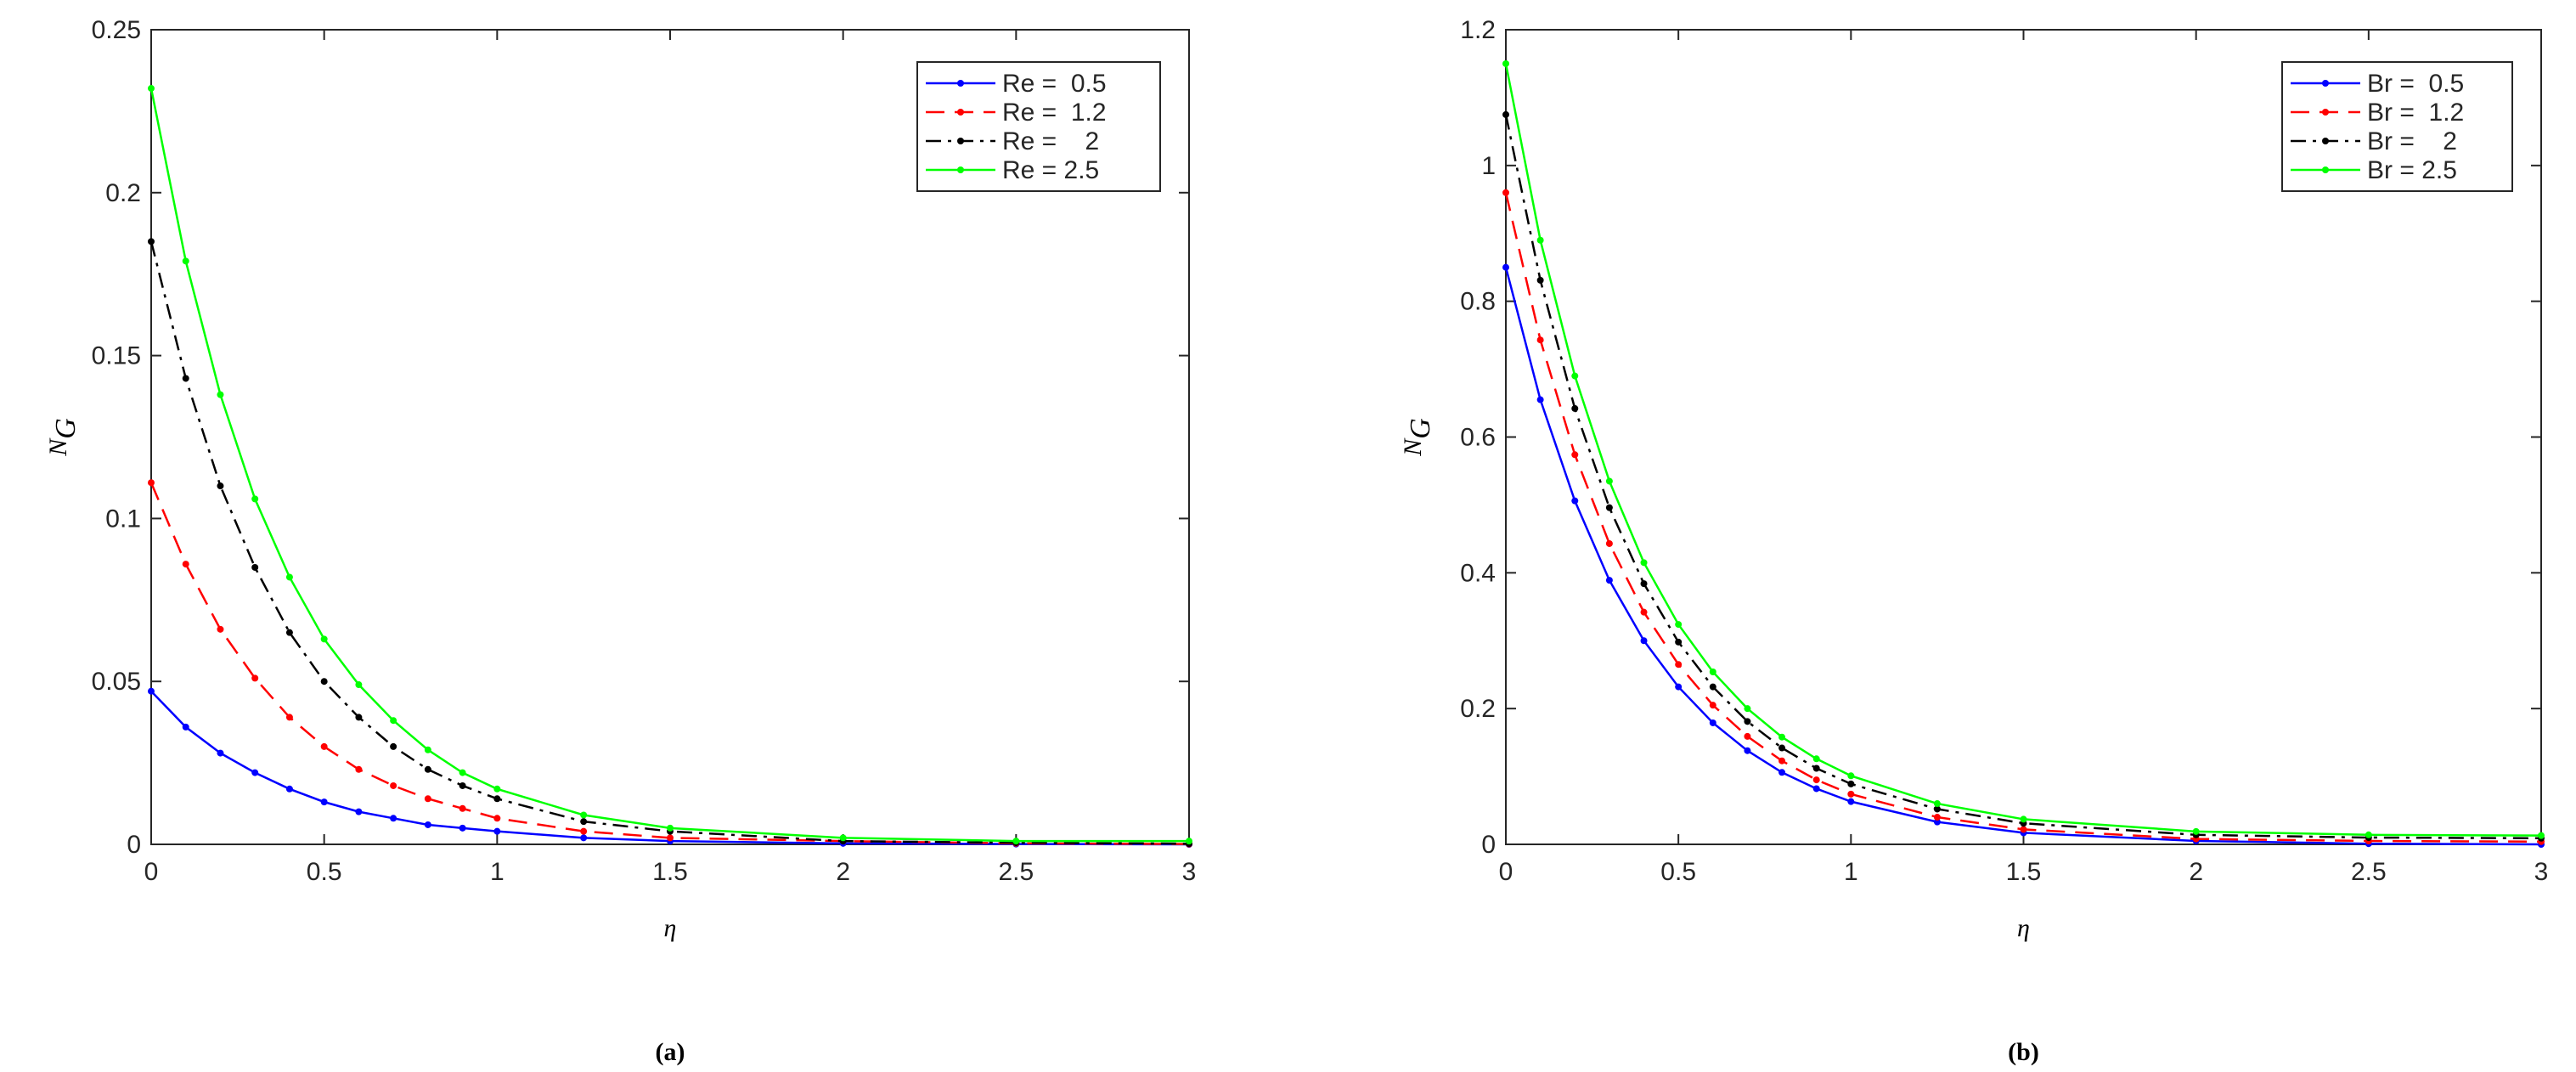 Image resolution: width=2576 pixels, height=1072 pixels. Describe the element at coordinates (2023, 1052) in the screenshot. I see `caption: (b)` at that location.